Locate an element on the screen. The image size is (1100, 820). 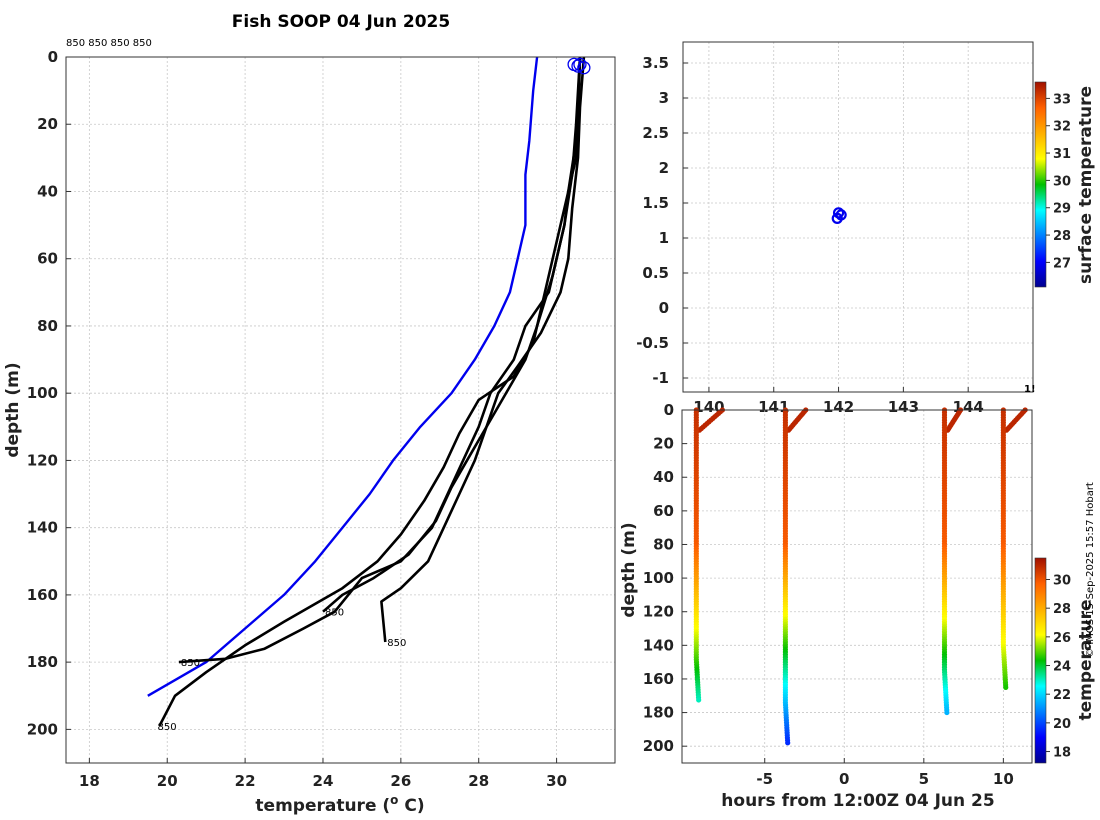
corner-label: 1! is located at coordinates (1030, 389).